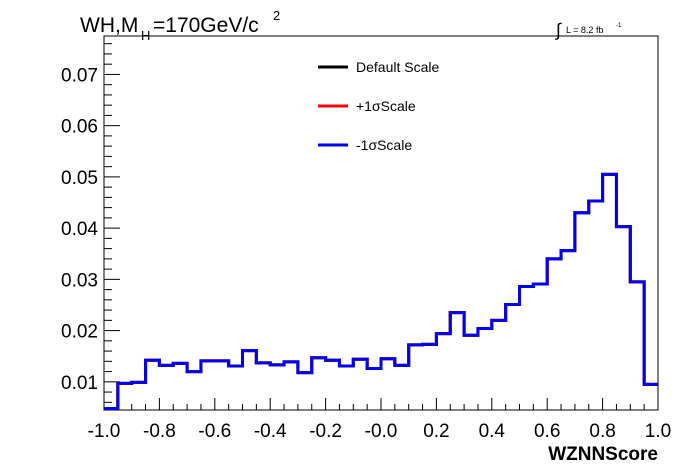 Image resolution: width=696 pixels, height=472 pixels. I want to click on title-prefix: WH,M, so click(109, 25).